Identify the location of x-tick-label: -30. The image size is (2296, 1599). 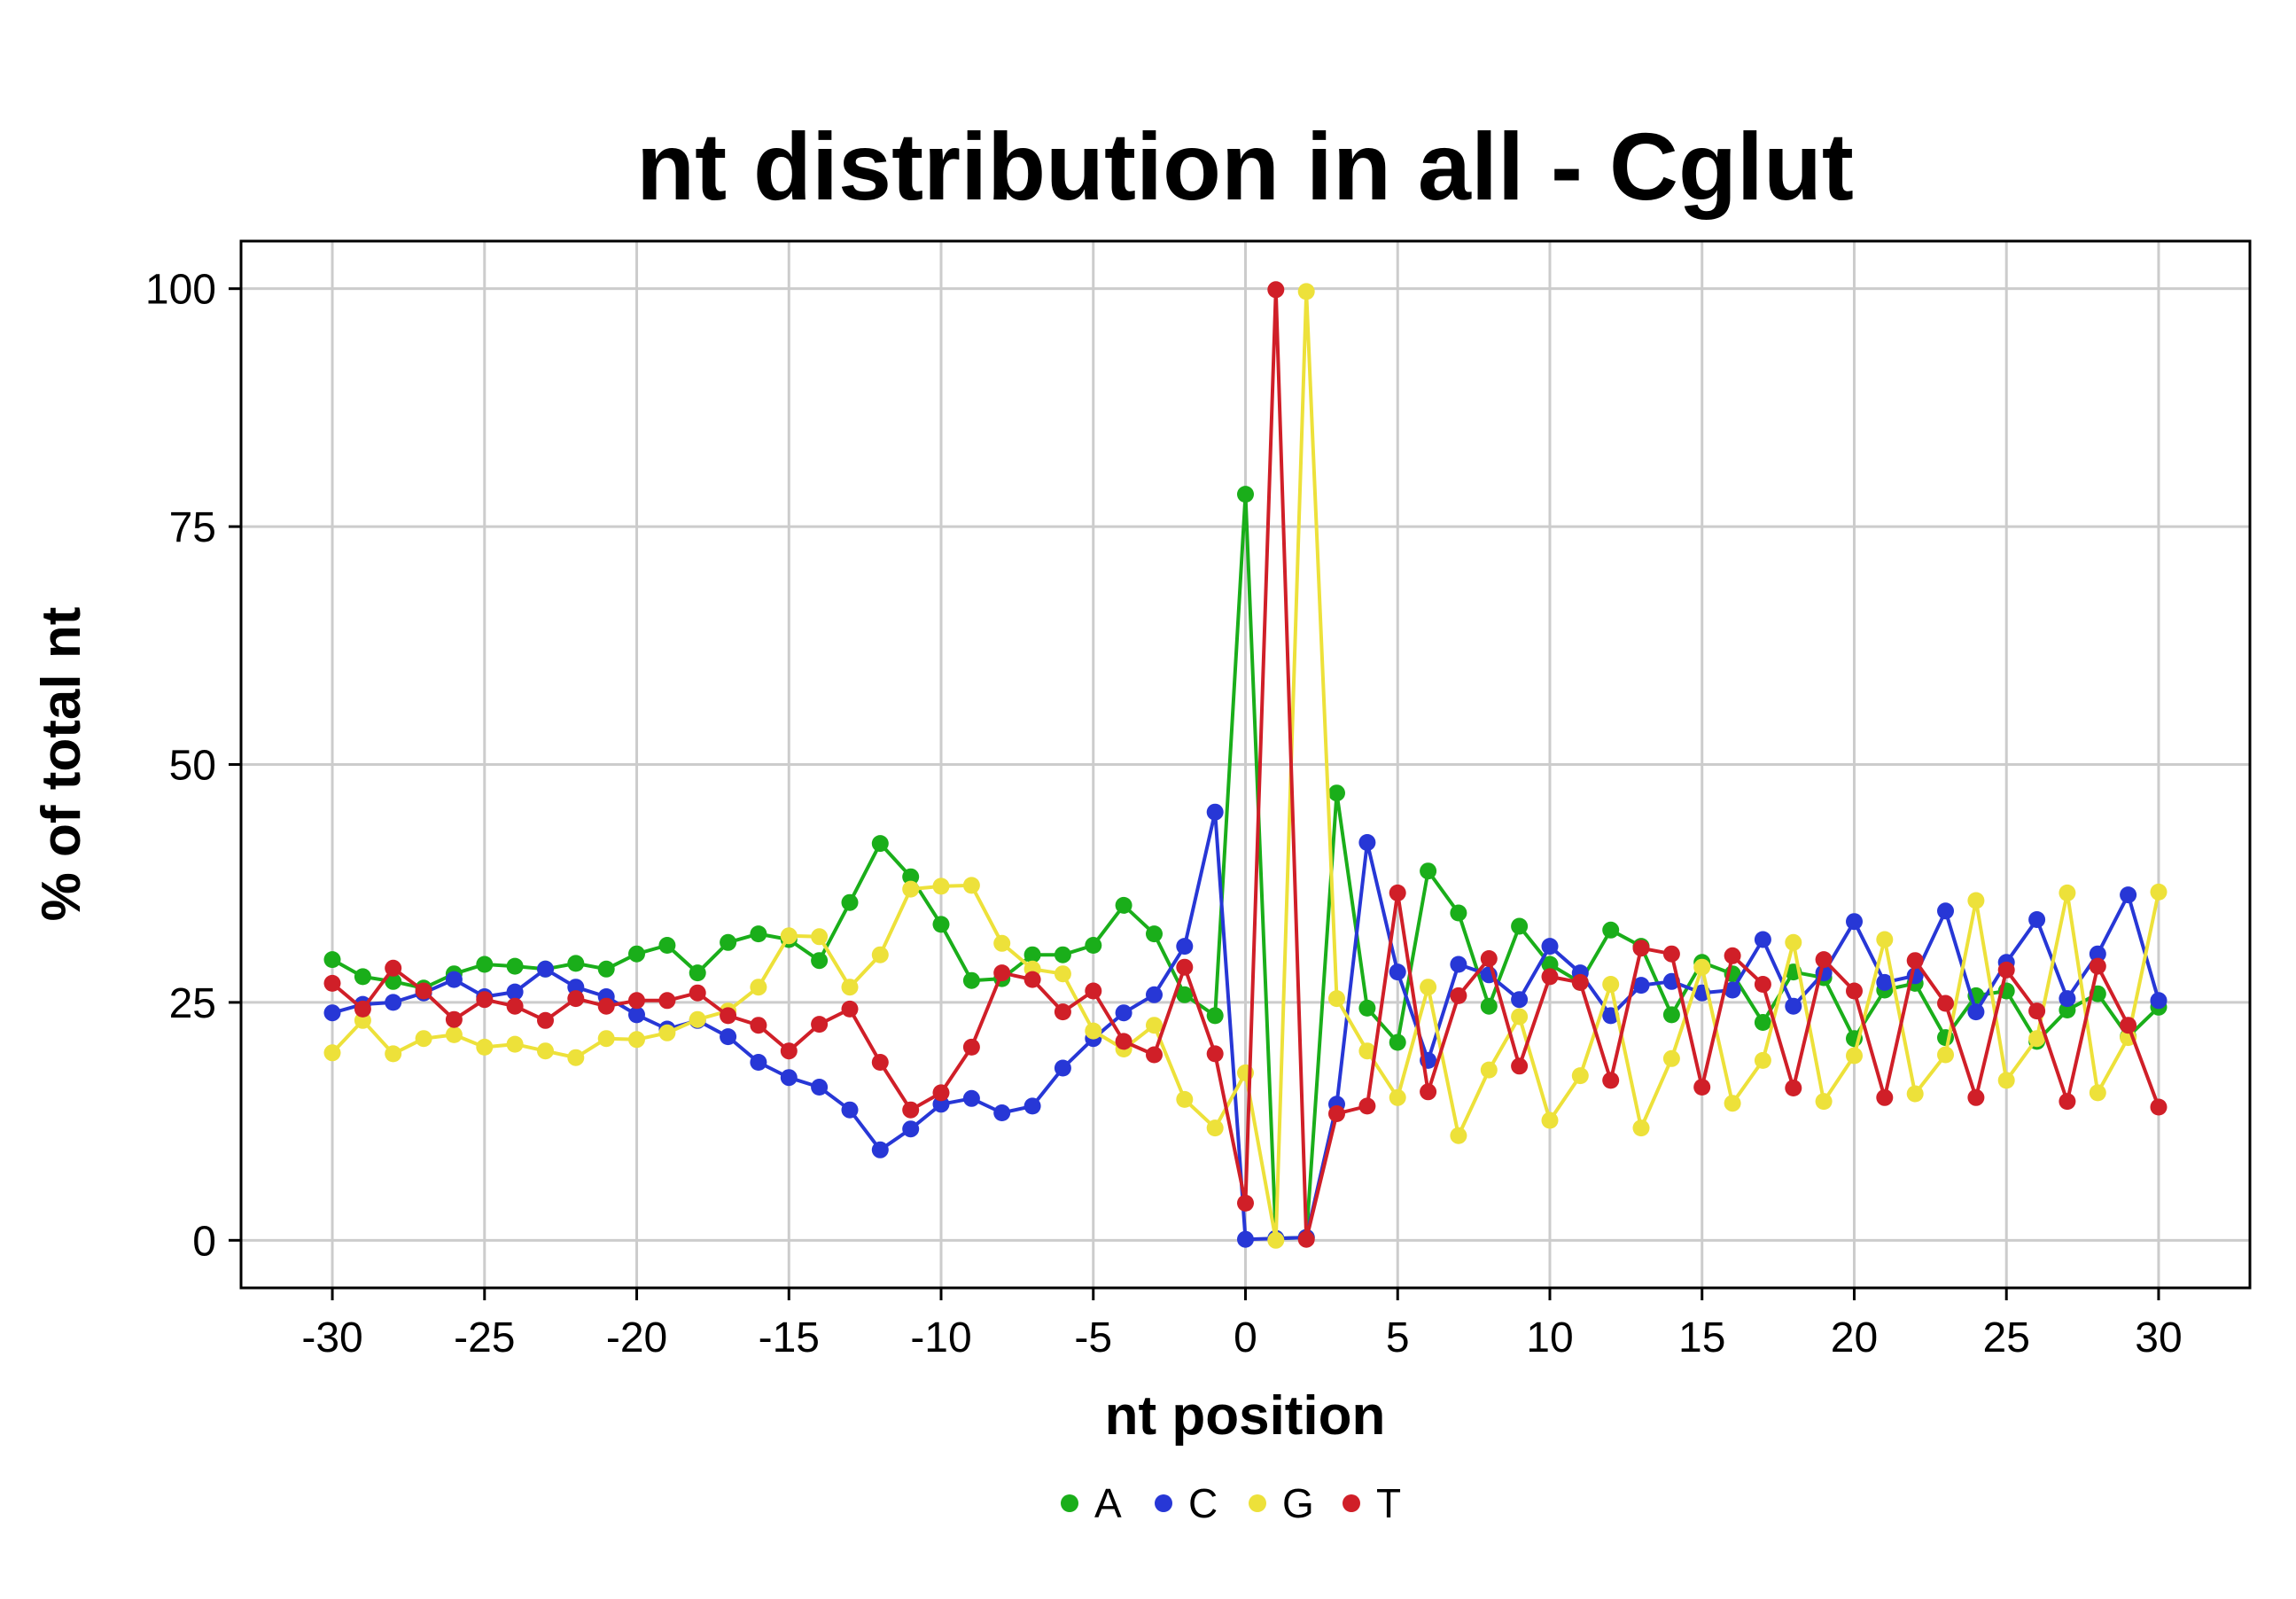
(331, 1337).